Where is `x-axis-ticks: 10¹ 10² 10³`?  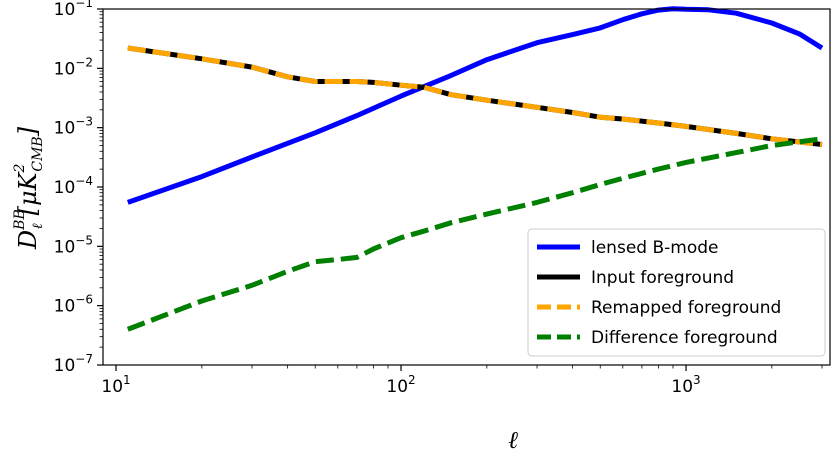
x-axis-ticks: 10¹ 10² 10³ is located at coordinates (462, 381).